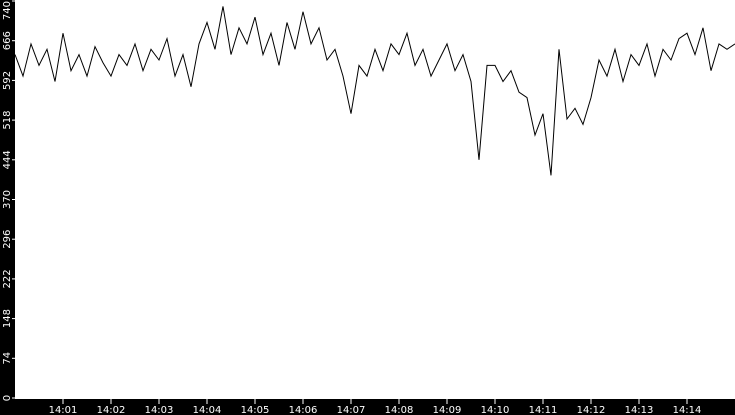  I want to click on x-tick-label: 14:02, so click(111, 410).